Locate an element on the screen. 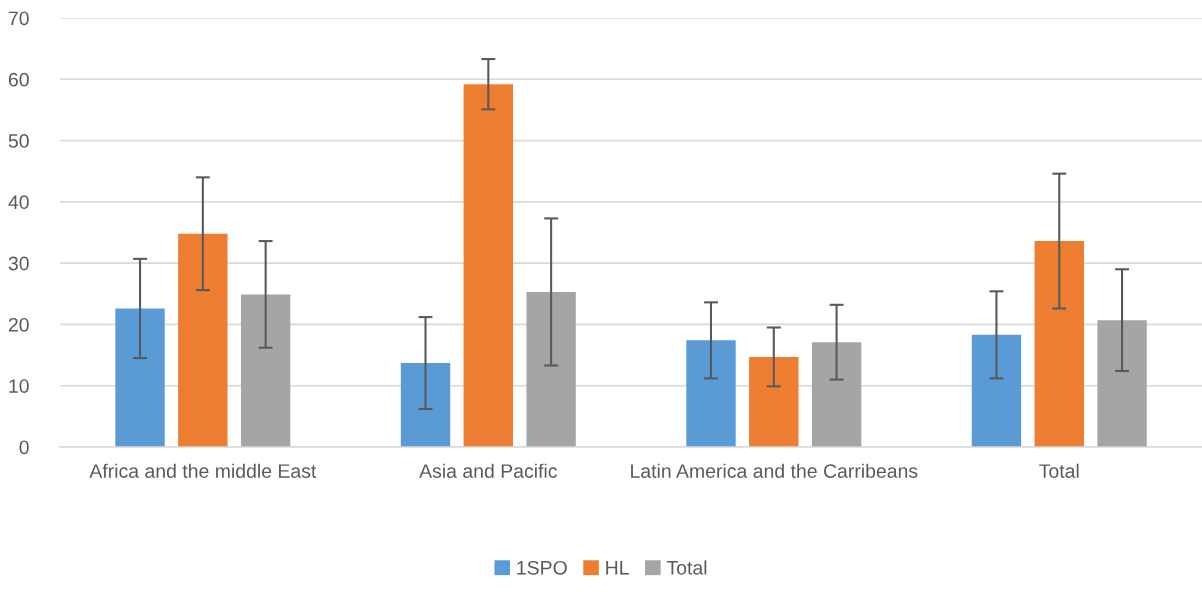 The image size is (1202, 596). y-tick-label: 0 is located at coordinates (24, 447).